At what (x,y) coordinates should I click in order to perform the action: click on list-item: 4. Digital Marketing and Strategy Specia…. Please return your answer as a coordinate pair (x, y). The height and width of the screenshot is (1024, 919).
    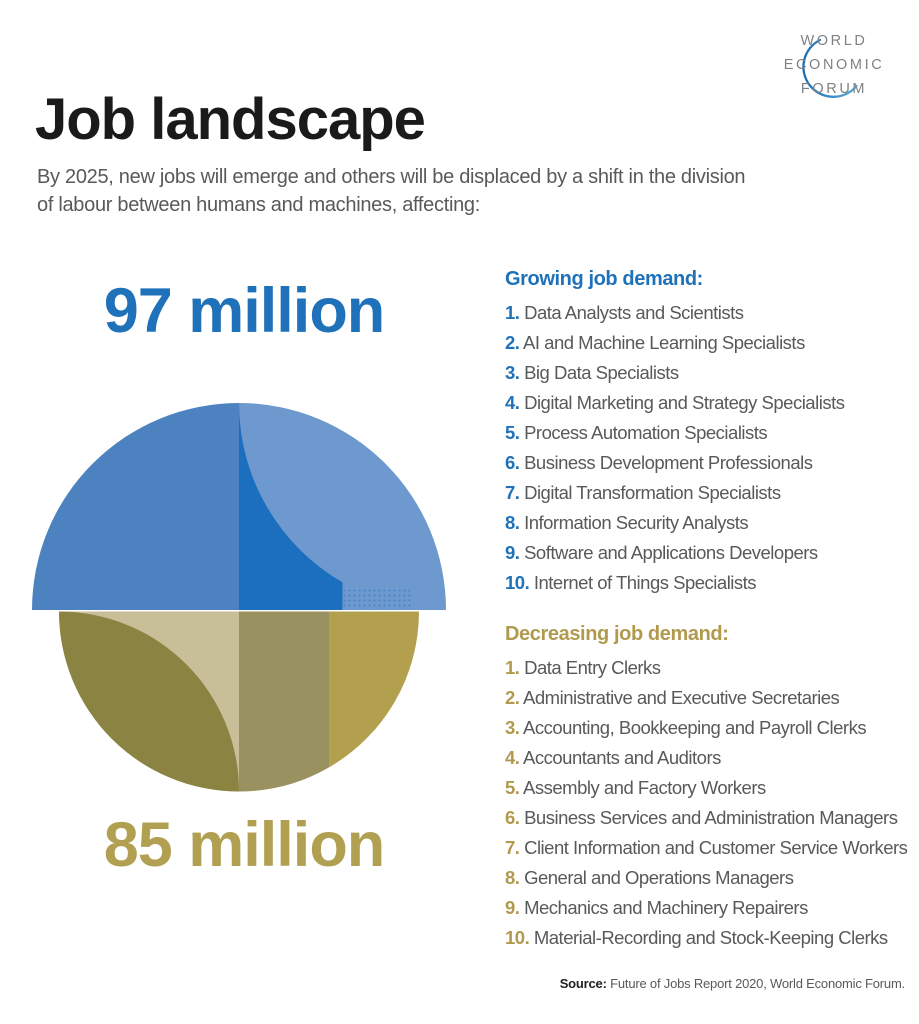
    Looking at the image, I should click on (711, 403).